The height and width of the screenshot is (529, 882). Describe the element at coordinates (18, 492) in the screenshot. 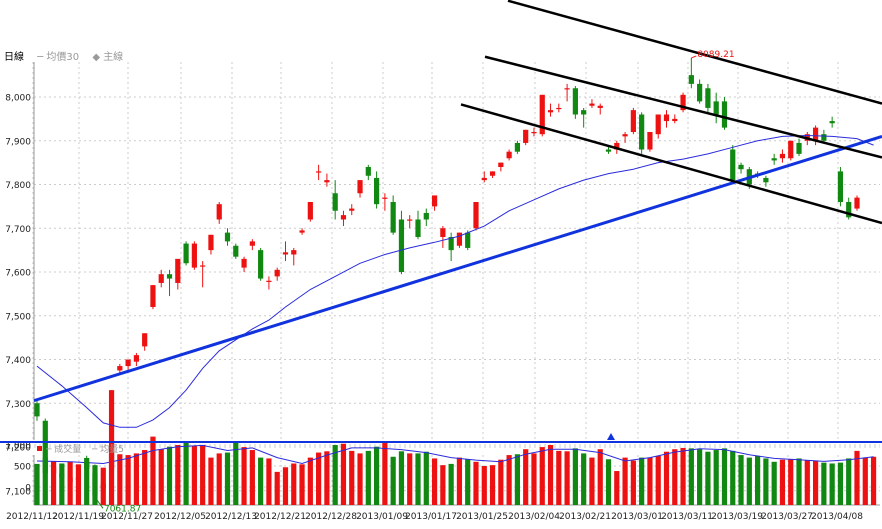

I see `price-tick-label: 7,100` at that location.